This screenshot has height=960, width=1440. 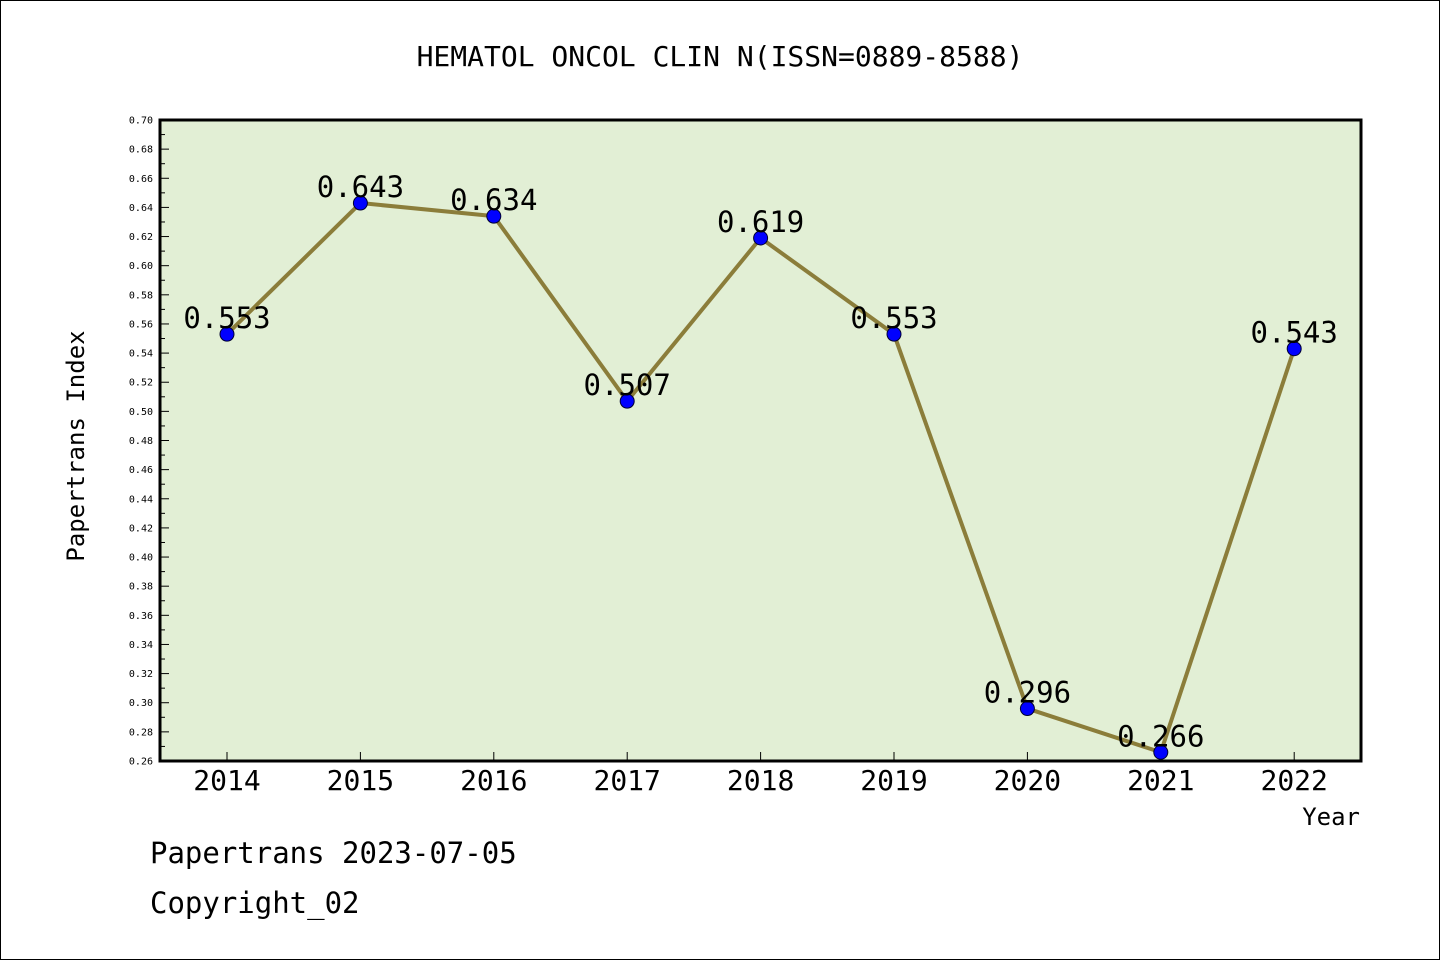 I want to click on chart-title: HEMATOL ONCOL CLIN N(ISSN=0889-8588), so click(x=720, y=56).